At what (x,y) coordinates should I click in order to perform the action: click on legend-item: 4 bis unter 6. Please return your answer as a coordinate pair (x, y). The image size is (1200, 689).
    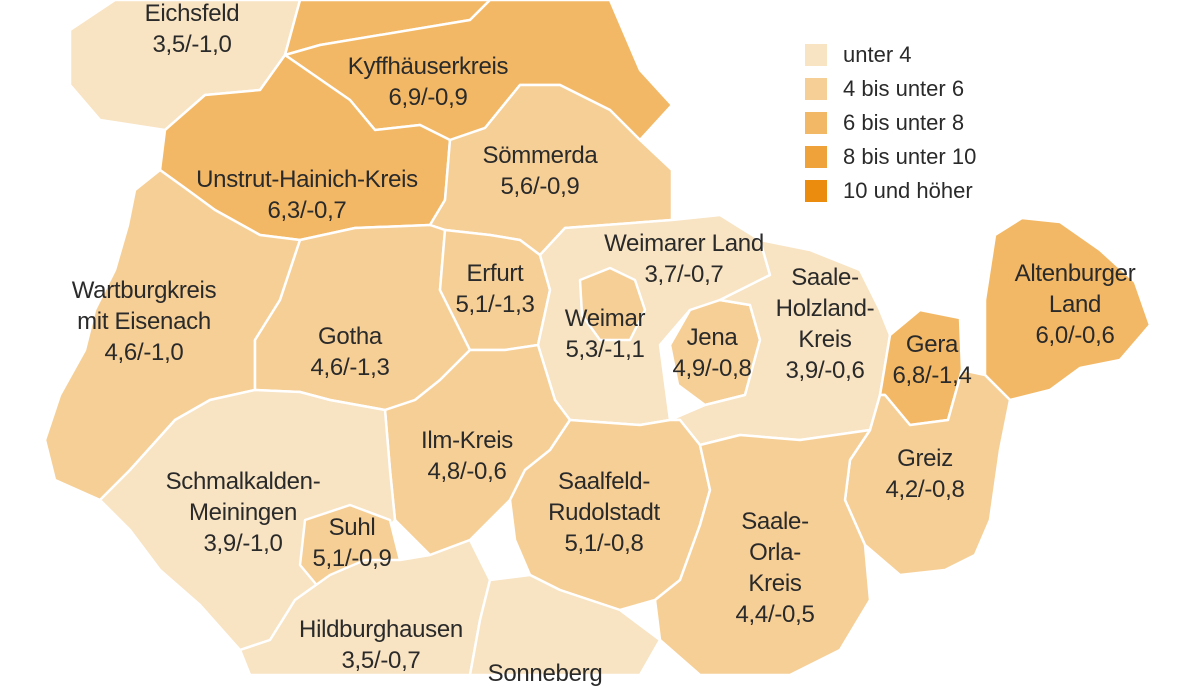
    Looking at the image, I should click on (890, 89).